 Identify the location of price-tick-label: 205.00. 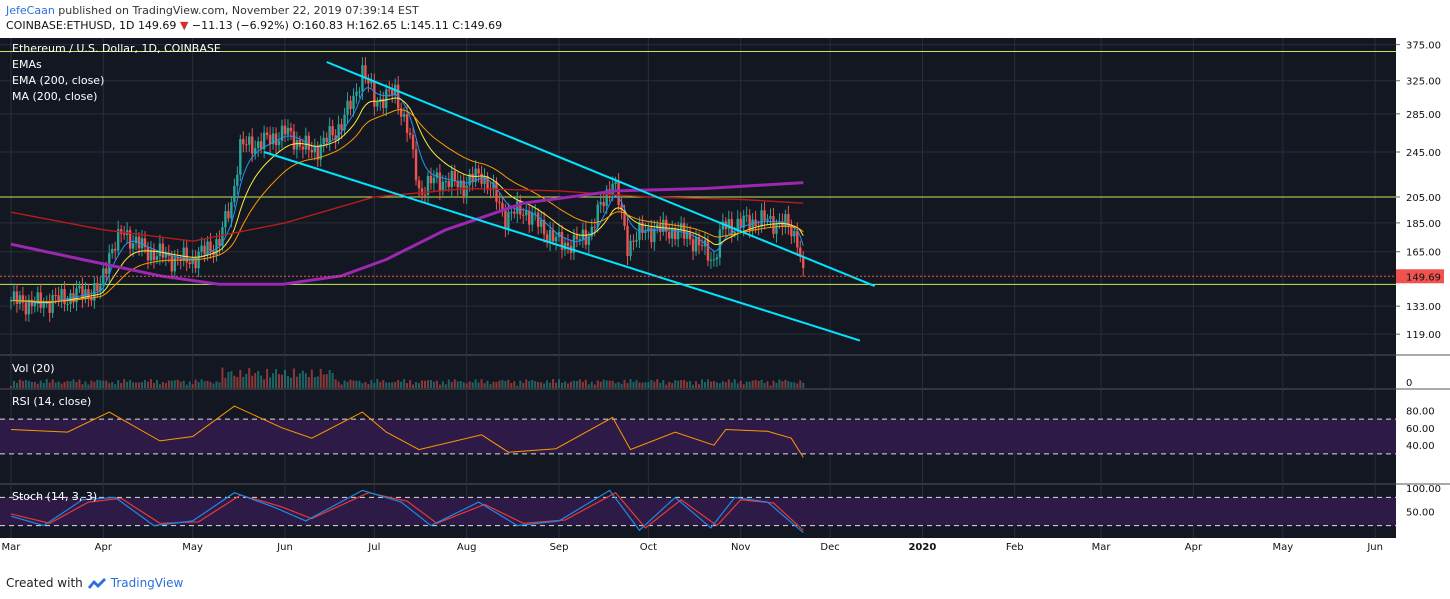
(1423, 198).